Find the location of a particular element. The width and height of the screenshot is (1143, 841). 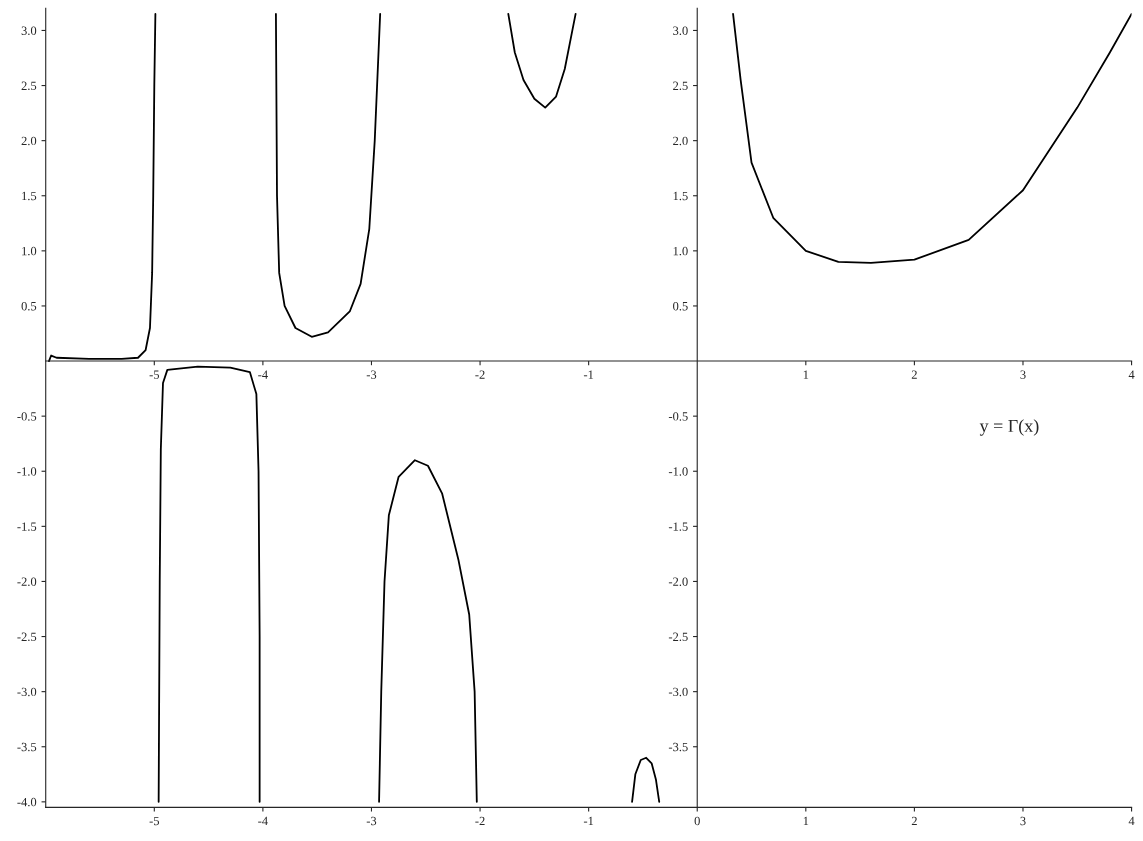

x2-tick-label: -5 is located at coordinates (154, 374).